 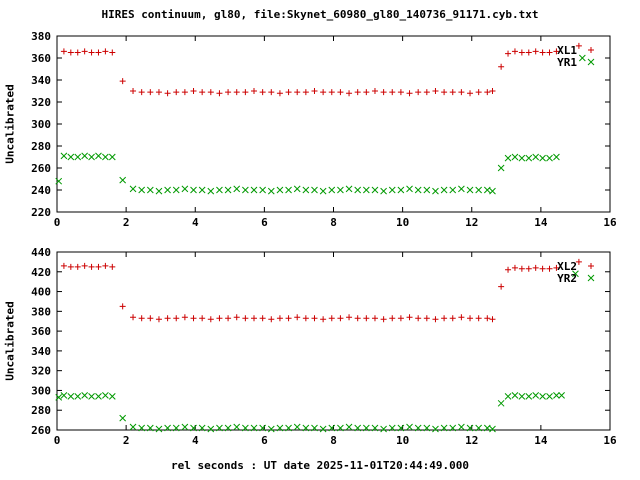 What do you see at coordinates (41, 311) in the screenshot?
I see `tick-label: 380` at bounding box center [41, 311].